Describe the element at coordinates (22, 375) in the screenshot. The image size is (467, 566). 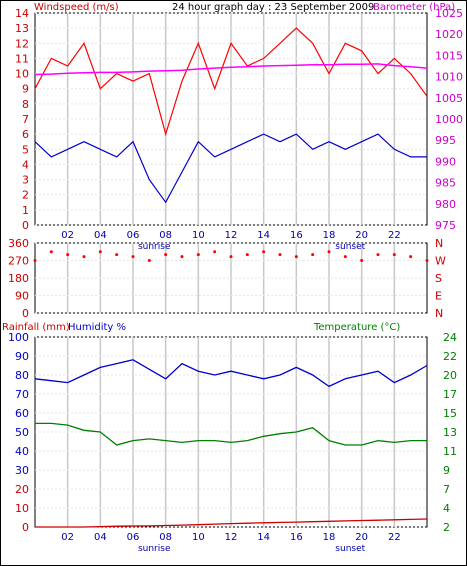
I see `y-tick-label: 80` at that location.